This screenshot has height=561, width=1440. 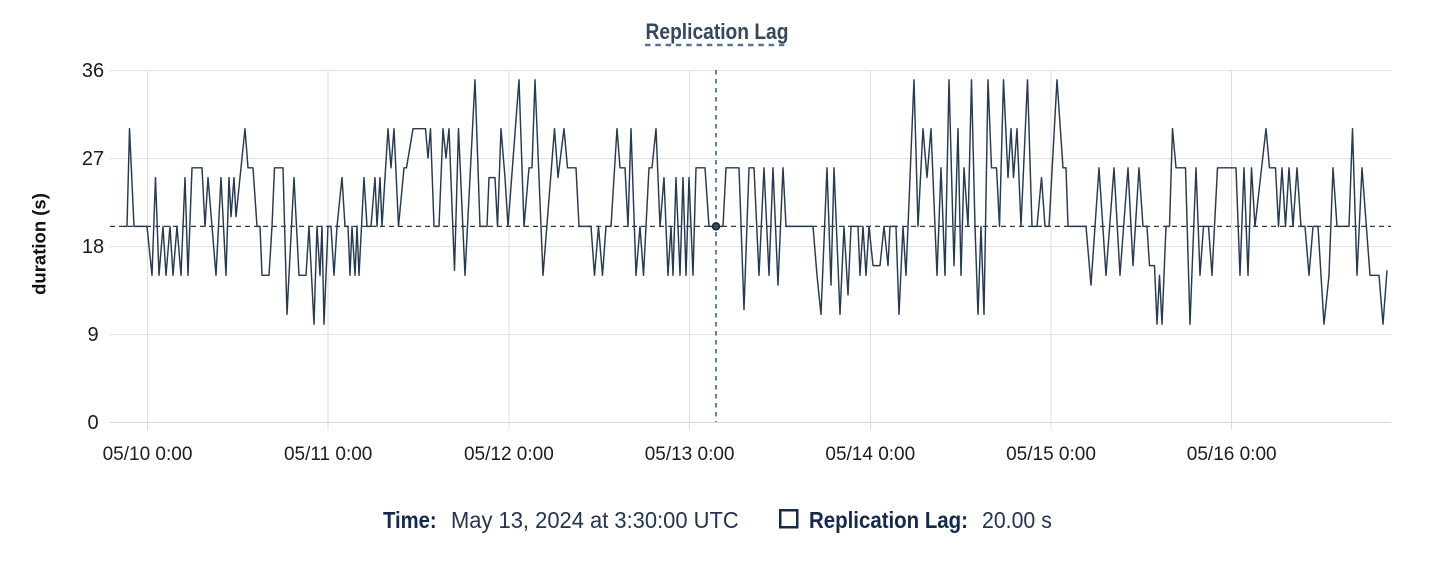 I want to click on svg-text: 05/14 0:00, so click(x=870, y=454).